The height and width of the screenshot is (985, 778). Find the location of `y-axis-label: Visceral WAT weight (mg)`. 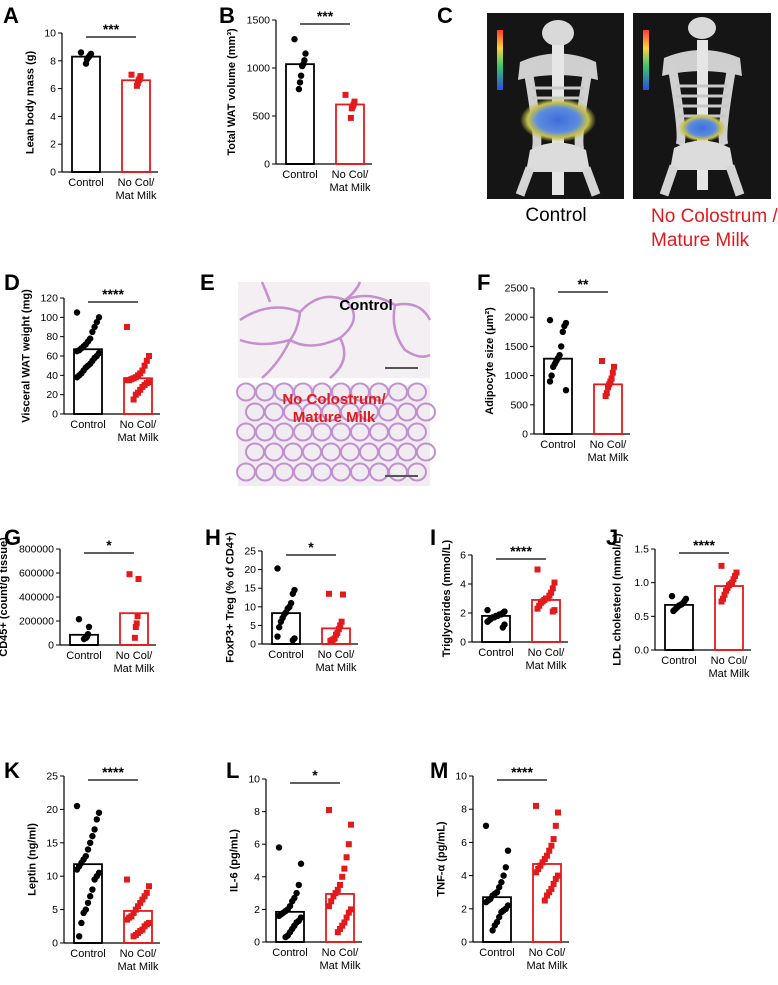

y-axis-label: Visceral WAT weight (mg) is located at coordinates (26, 356).